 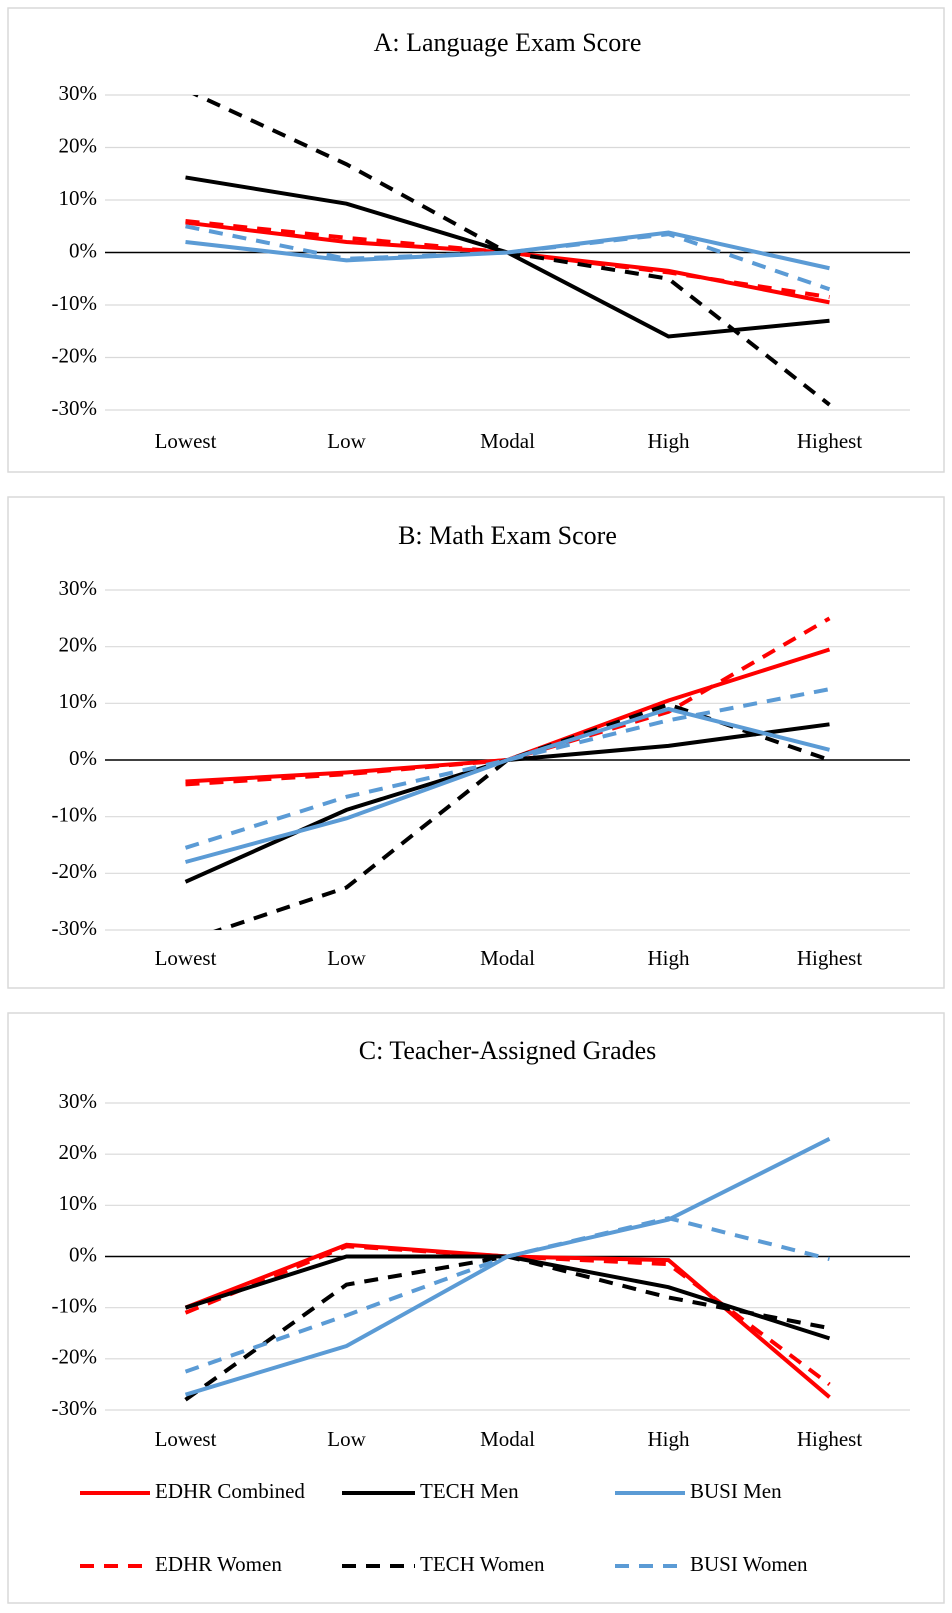 What do you see at coordinates (749, 1564) in the screenshot?
I see `legend-label: BUSI Women` at bounding box center [749, 1564].